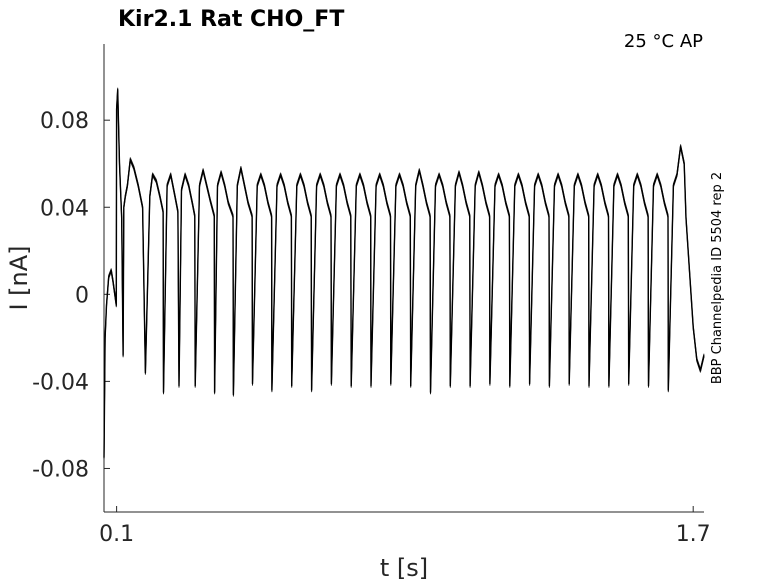 The image size is (778, 583). I want to click on y-tick-label: 0.08, so click(64, 121).